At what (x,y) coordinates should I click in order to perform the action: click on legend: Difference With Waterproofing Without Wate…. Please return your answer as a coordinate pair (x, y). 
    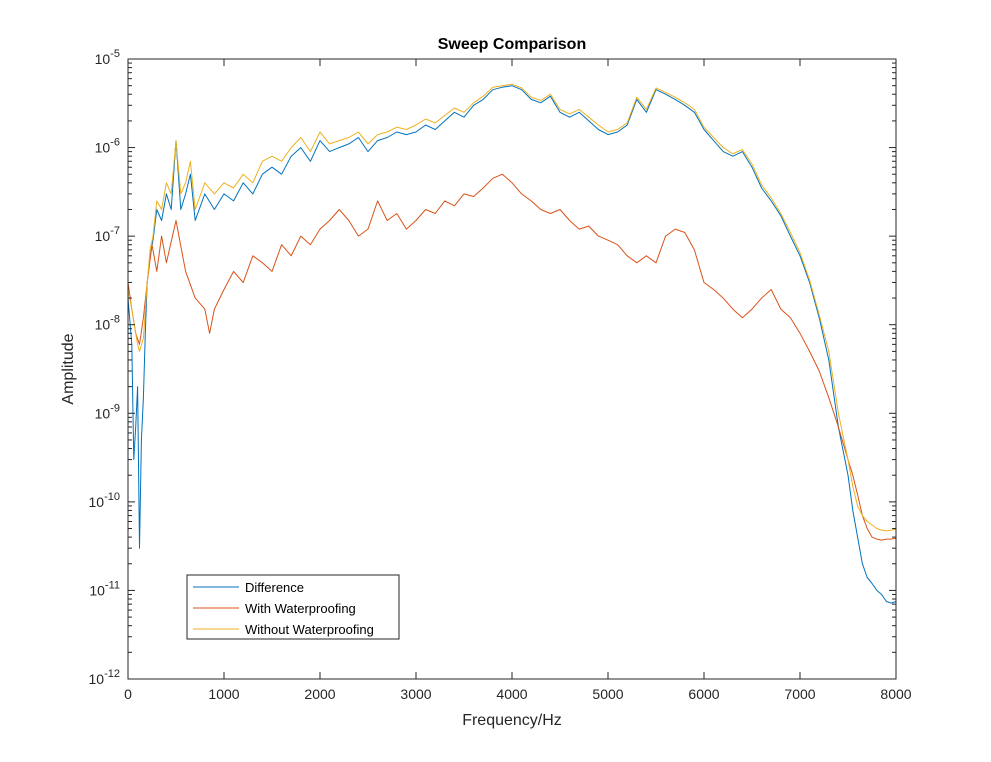
    Looking at the image, I should click on (293, 607).